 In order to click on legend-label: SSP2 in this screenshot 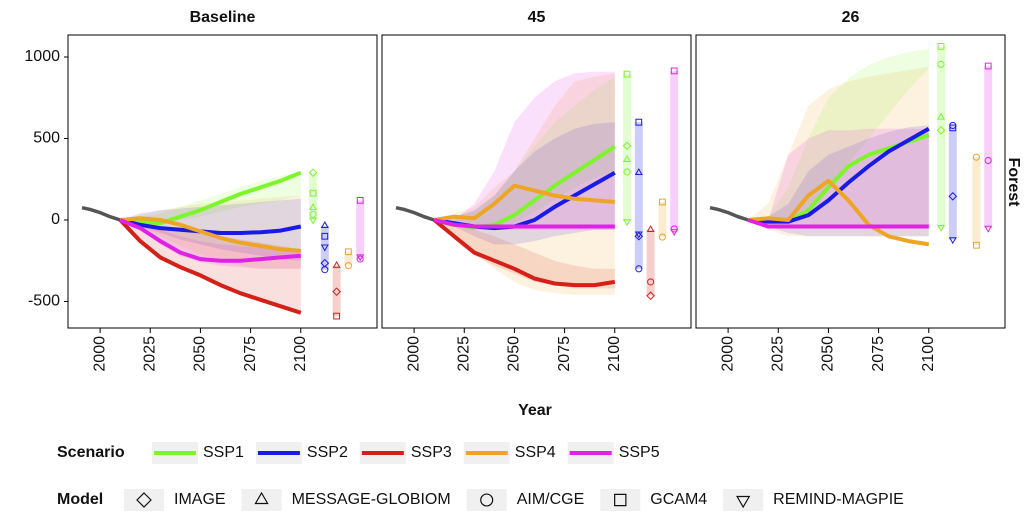, I will do `click(327, 452)`.